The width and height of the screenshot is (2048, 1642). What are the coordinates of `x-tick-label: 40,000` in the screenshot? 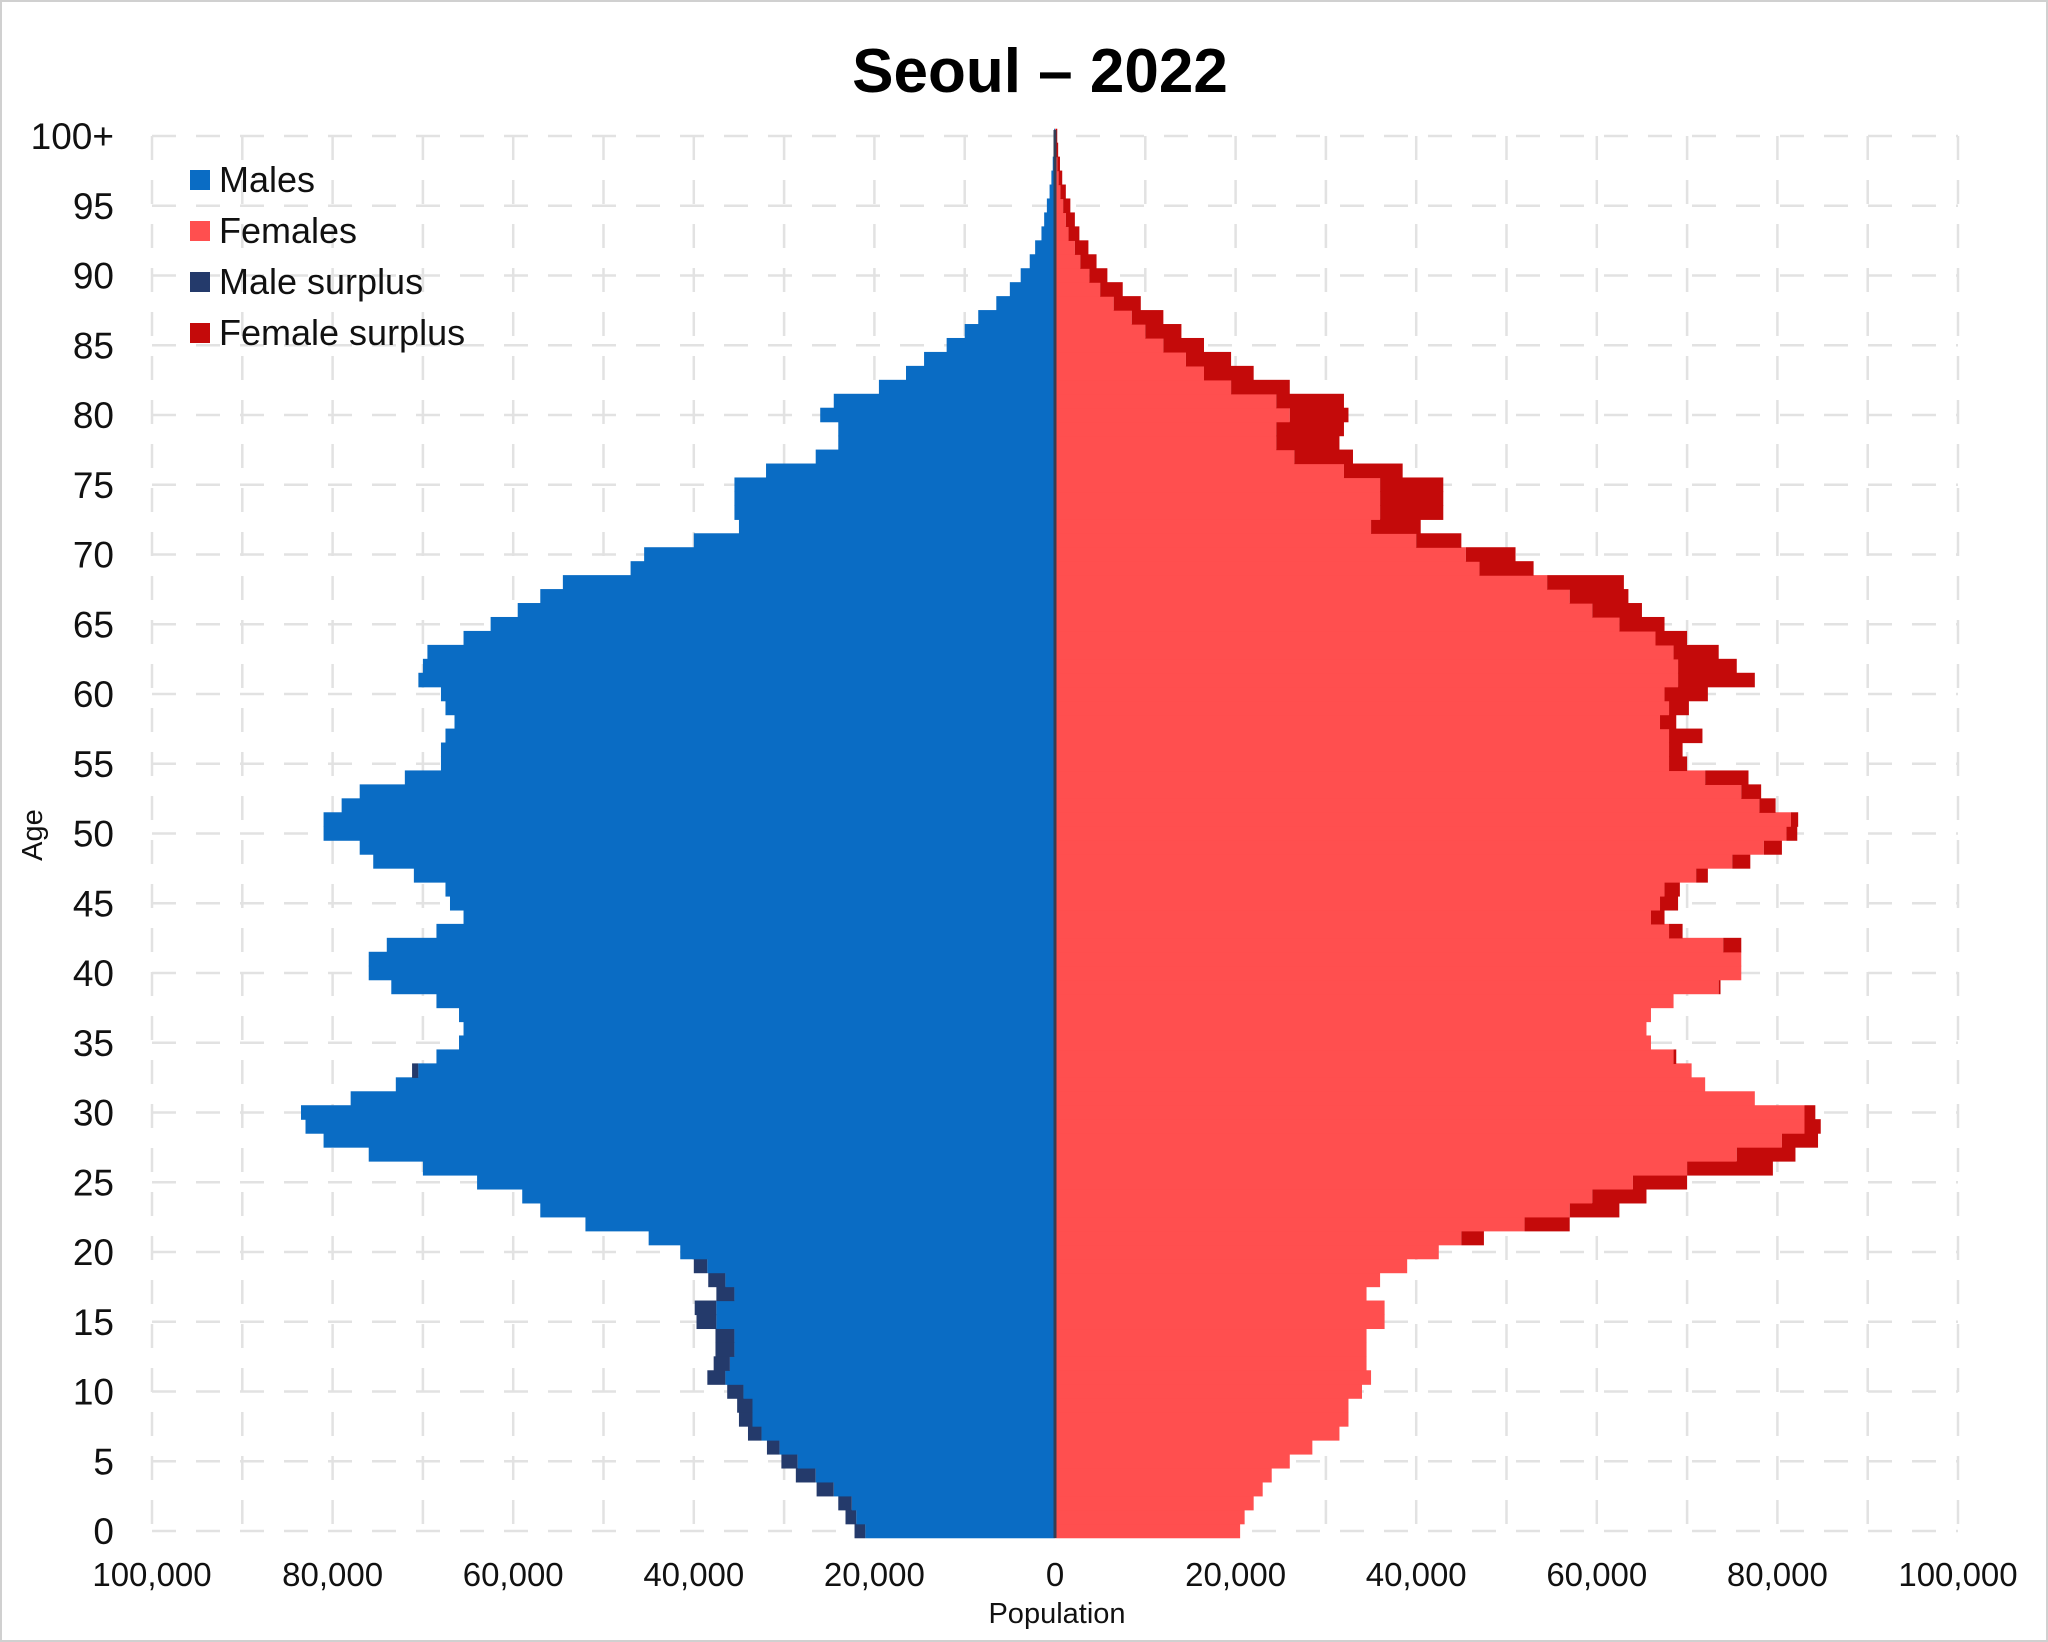 It's located at (693, 1574).